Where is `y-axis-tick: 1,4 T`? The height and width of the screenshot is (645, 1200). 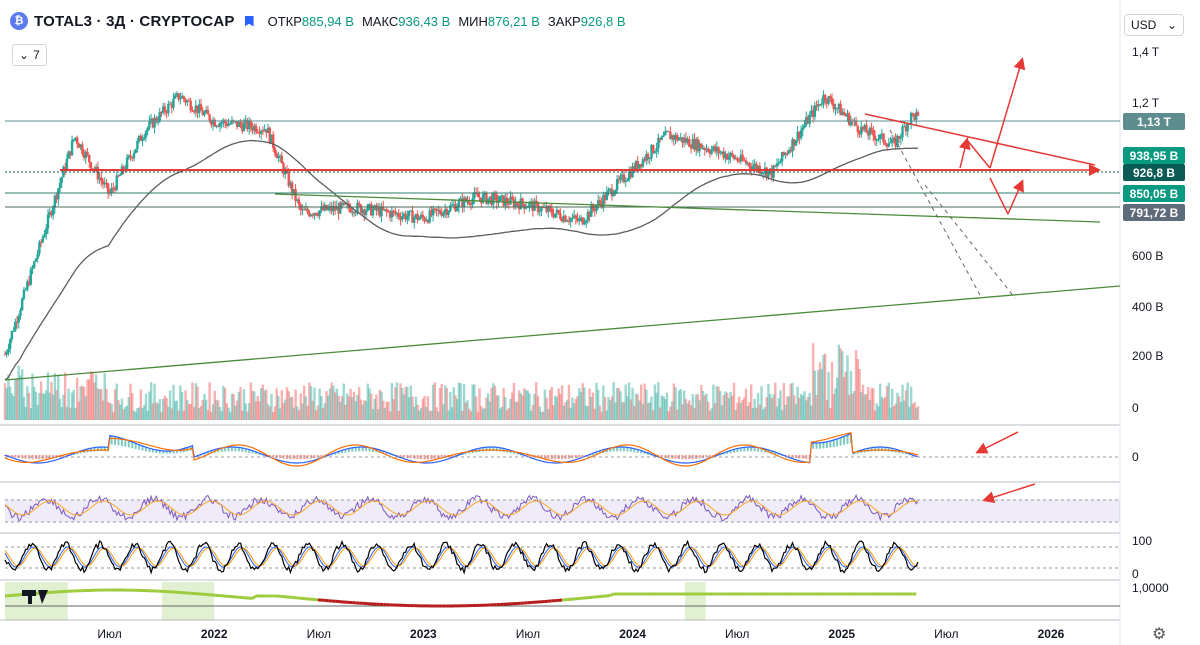
y-axis-tick: 1,4 T is located at coordinates (1146, 52).